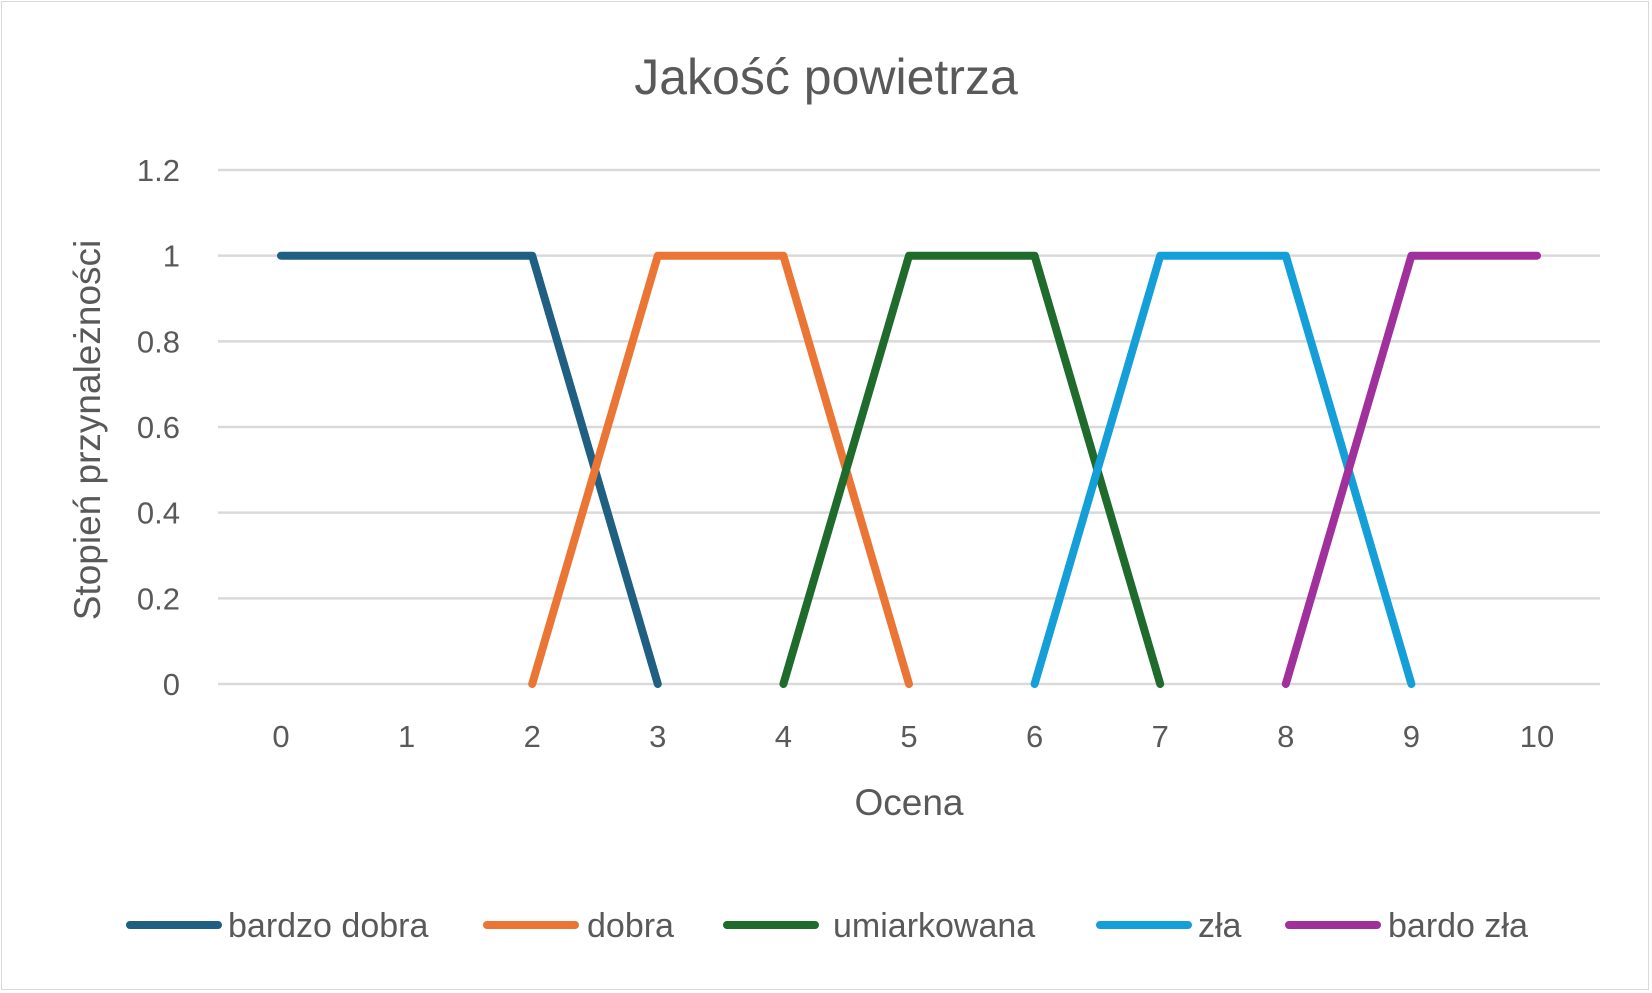 The width and height of the screenshot is (1652, 993). Describe the element at coordinates (1537, 736) in the screenshot. I see `x-tick-label: 10` at that location.